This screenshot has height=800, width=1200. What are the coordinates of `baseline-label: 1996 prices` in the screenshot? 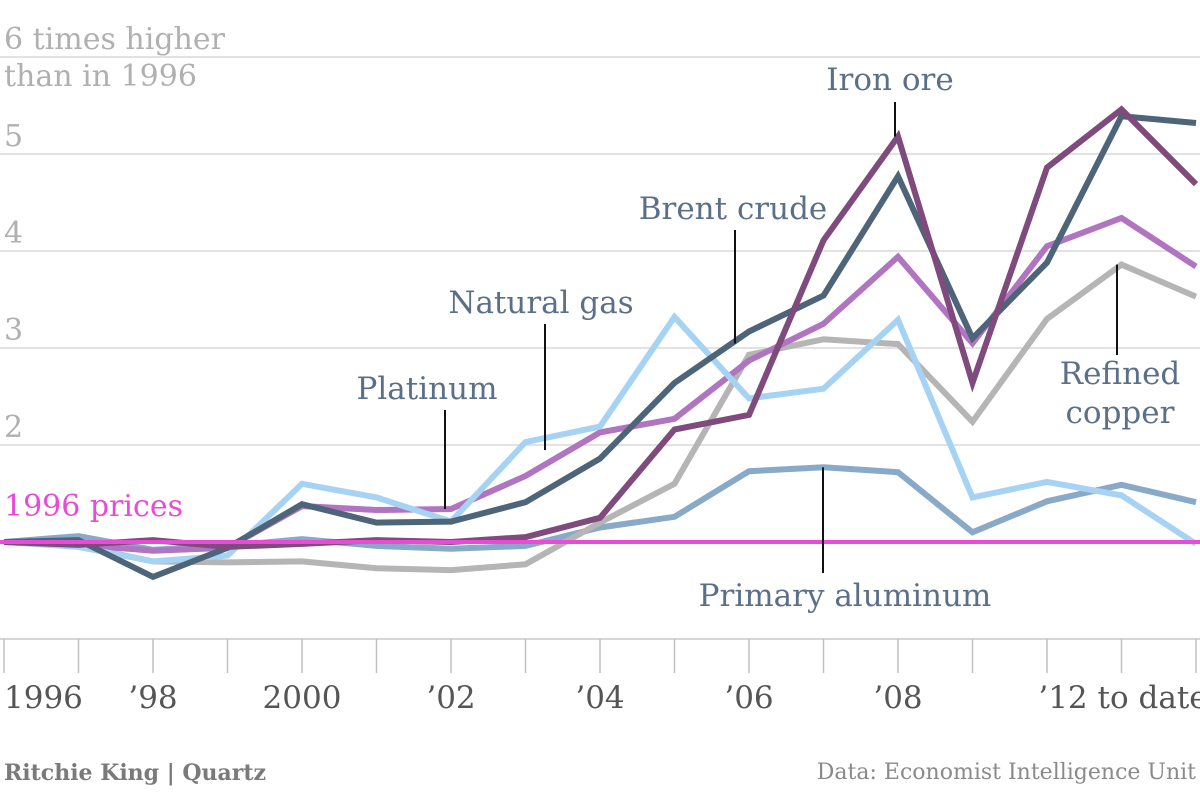 It's located at (93, 506).